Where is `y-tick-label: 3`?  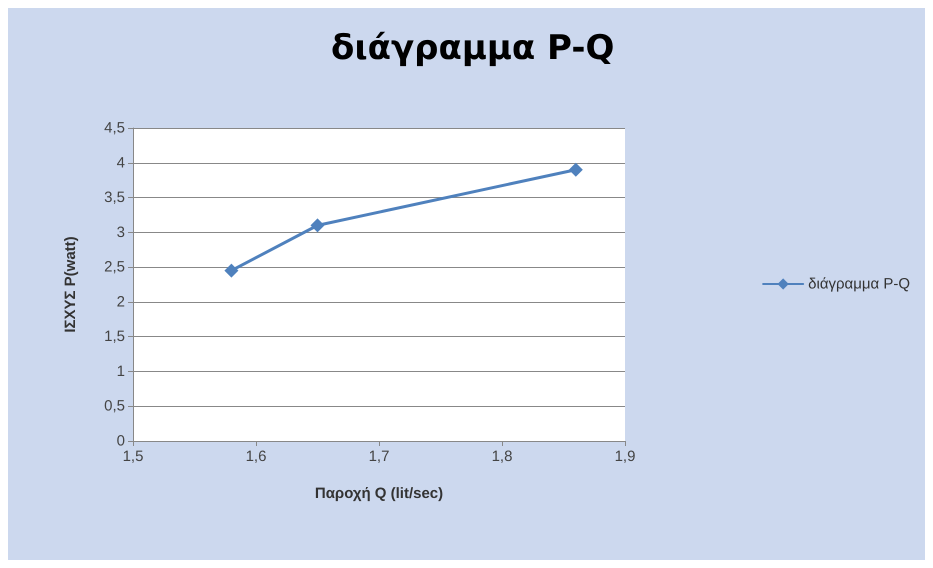 y-tick-label: 3 is located at coordinates (120, 232).